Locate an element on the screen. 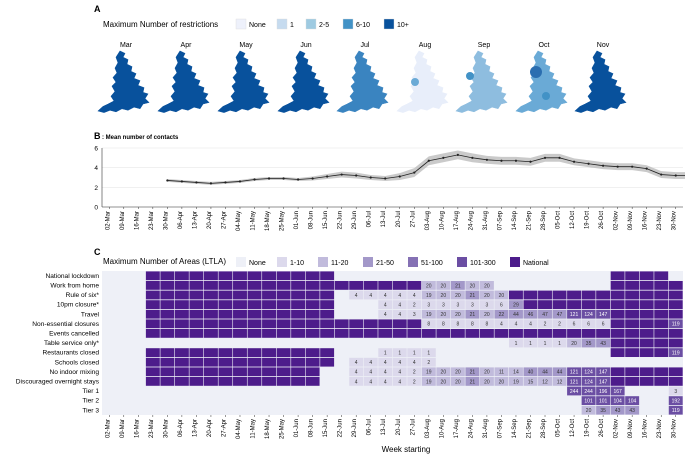 Image resolution: width=685 pixels, height=454 pixels. heatmap-cell-value-7-34: 43 is located at coordinates (603, 344).